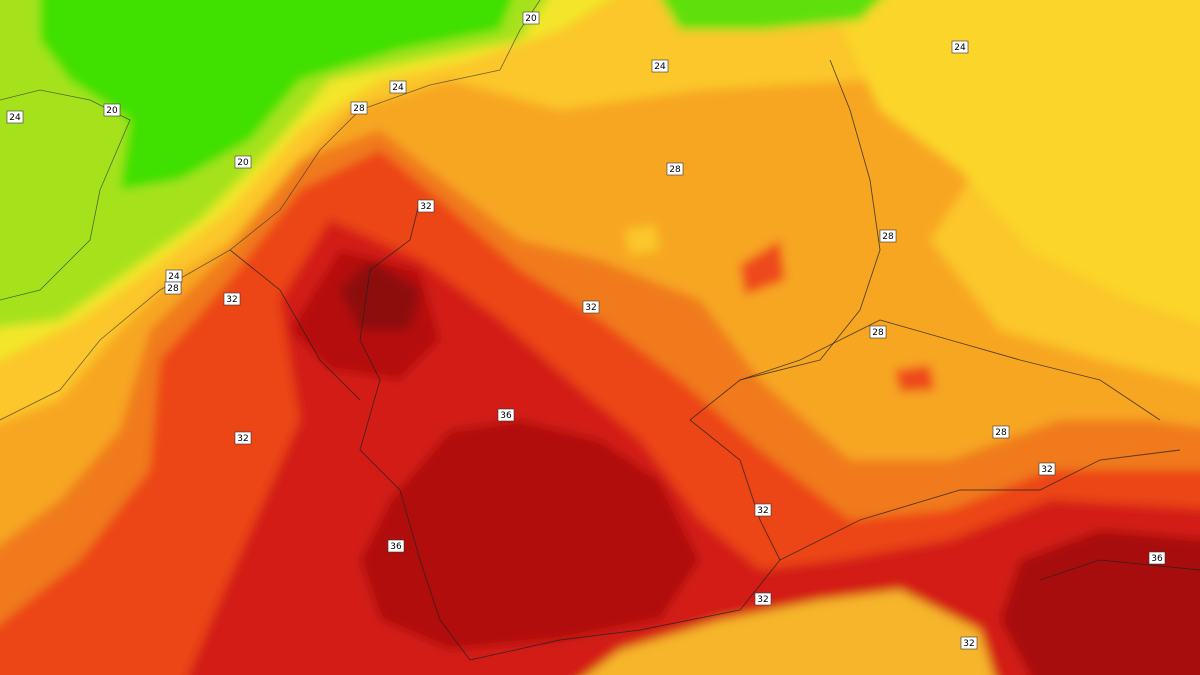 This screenshot has height=675, width=1200. What do you see at coordinates (790, 632) in the screenshot?
I see `field-alps` at bounding box center [790, 632].